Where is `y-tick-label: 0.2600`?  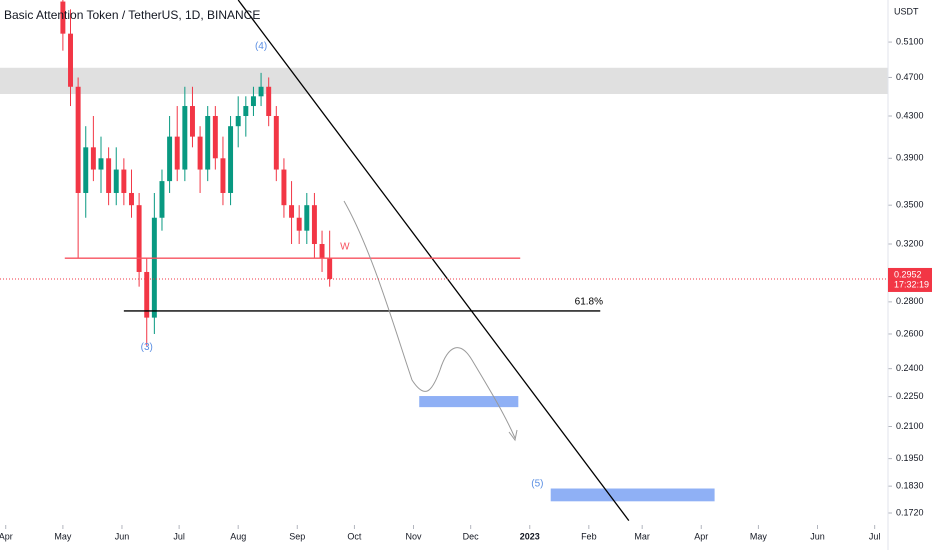
y-tick-label: 0.2600 is located at coordinates (910, 333).